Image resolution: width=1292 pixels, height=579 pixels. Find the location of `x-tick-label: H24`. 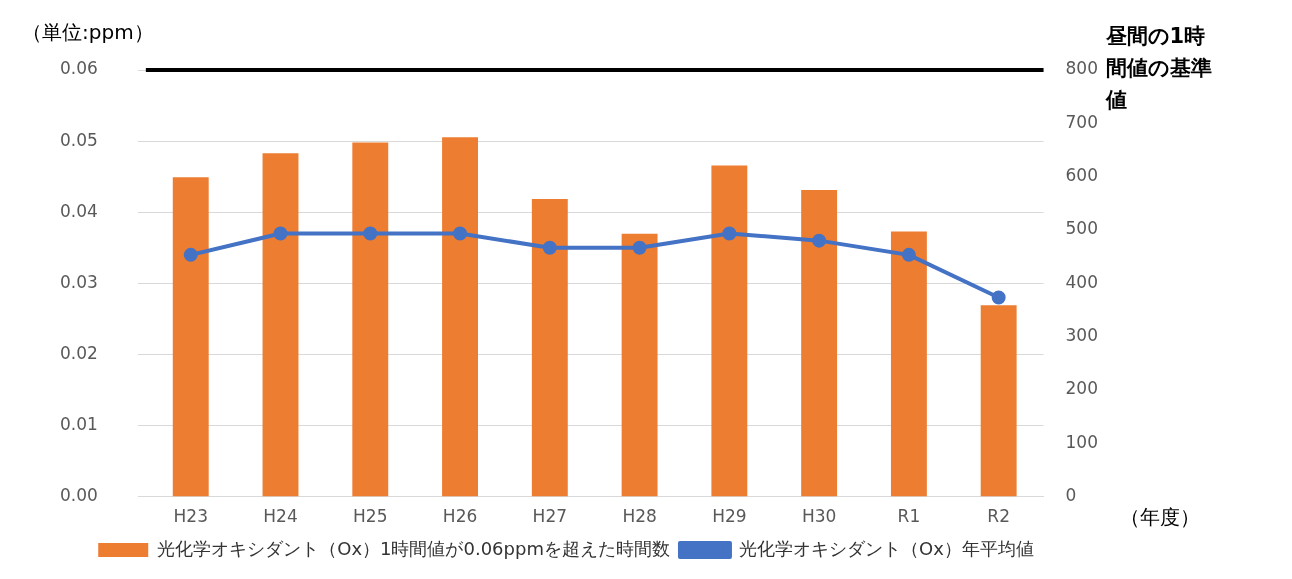

x-tick-label: H24 is located at coordinates (280, 516).